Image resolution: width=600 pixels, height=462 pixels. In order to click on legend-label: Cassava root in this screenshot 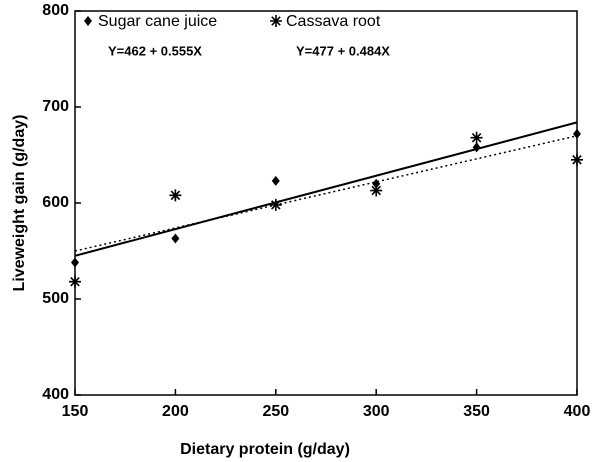, I will do `click(333, 21)`.